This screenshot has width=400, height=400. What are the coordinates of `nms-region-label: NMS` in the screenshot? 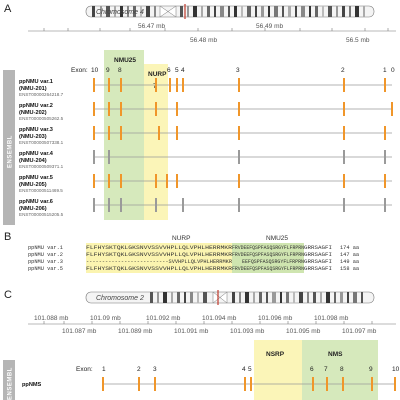 It's located at (335, 354).